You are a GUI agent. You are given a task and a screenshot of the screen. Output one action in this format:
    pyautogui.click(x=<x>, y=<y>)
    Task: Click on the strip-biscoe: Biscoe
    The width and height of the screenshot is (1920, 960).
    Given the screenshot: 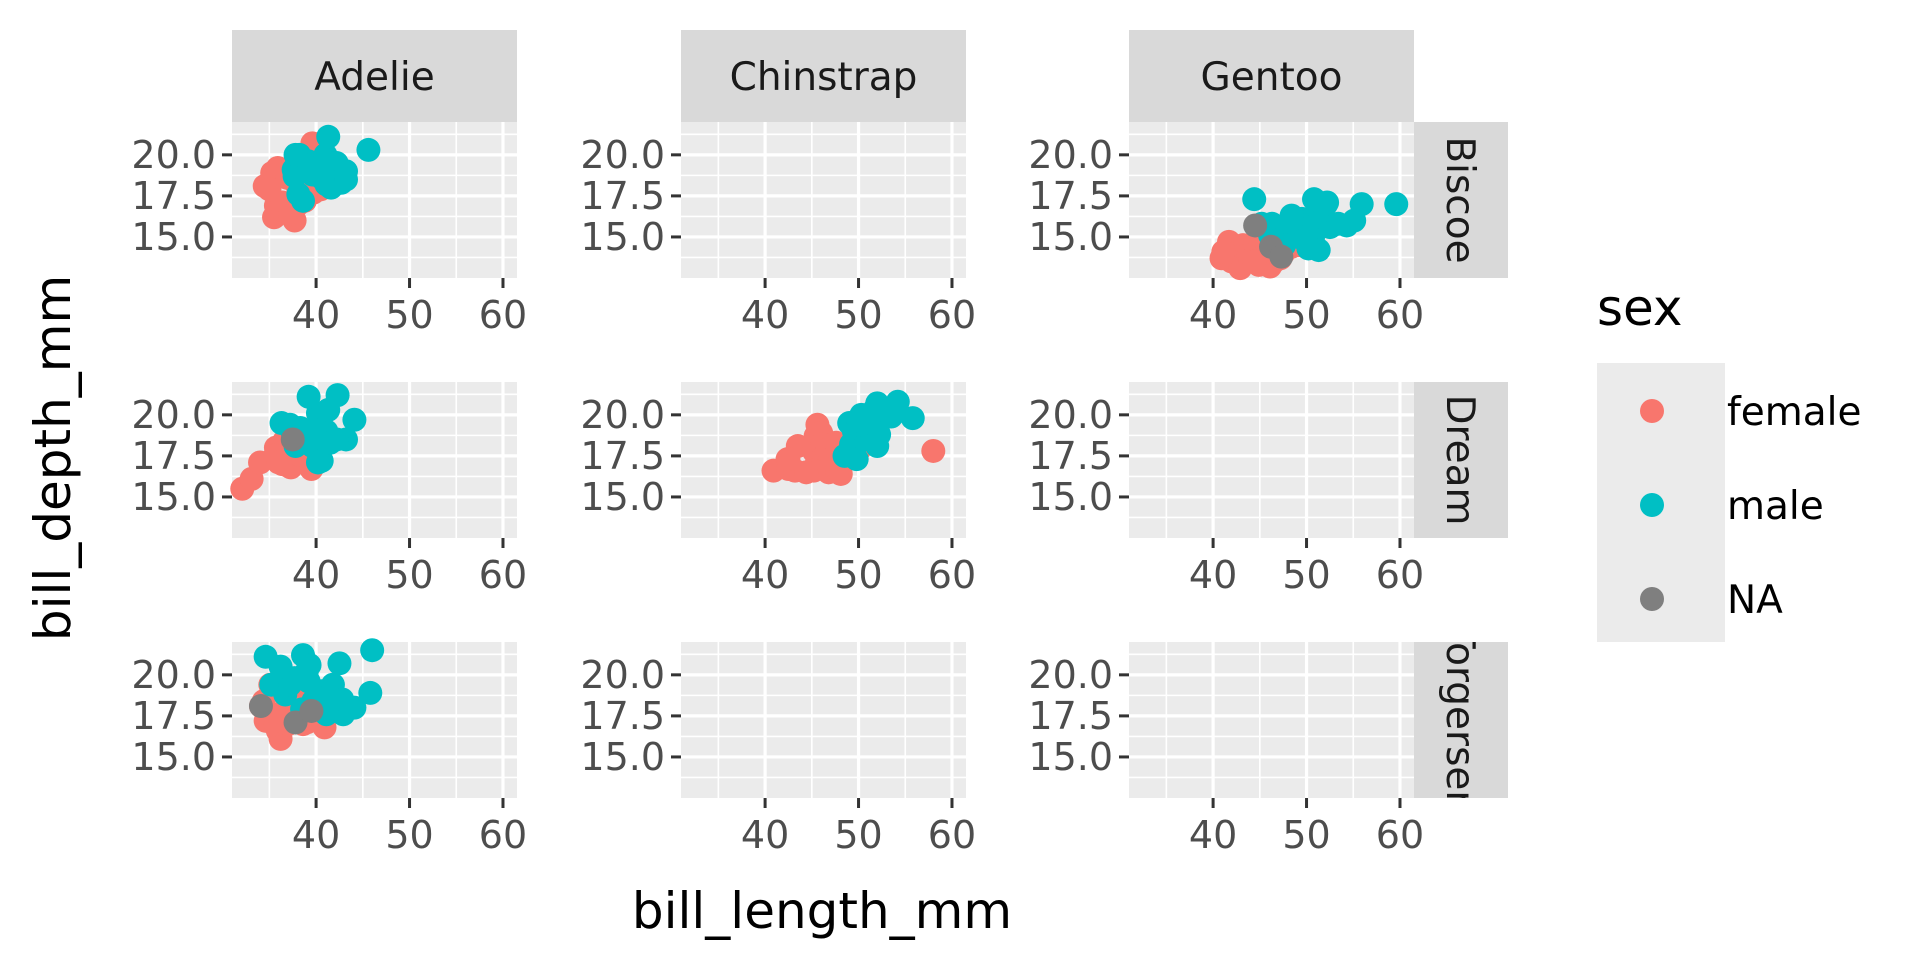 What is the action you would take?
    pyautogui.click(x=1461, y=200)
    